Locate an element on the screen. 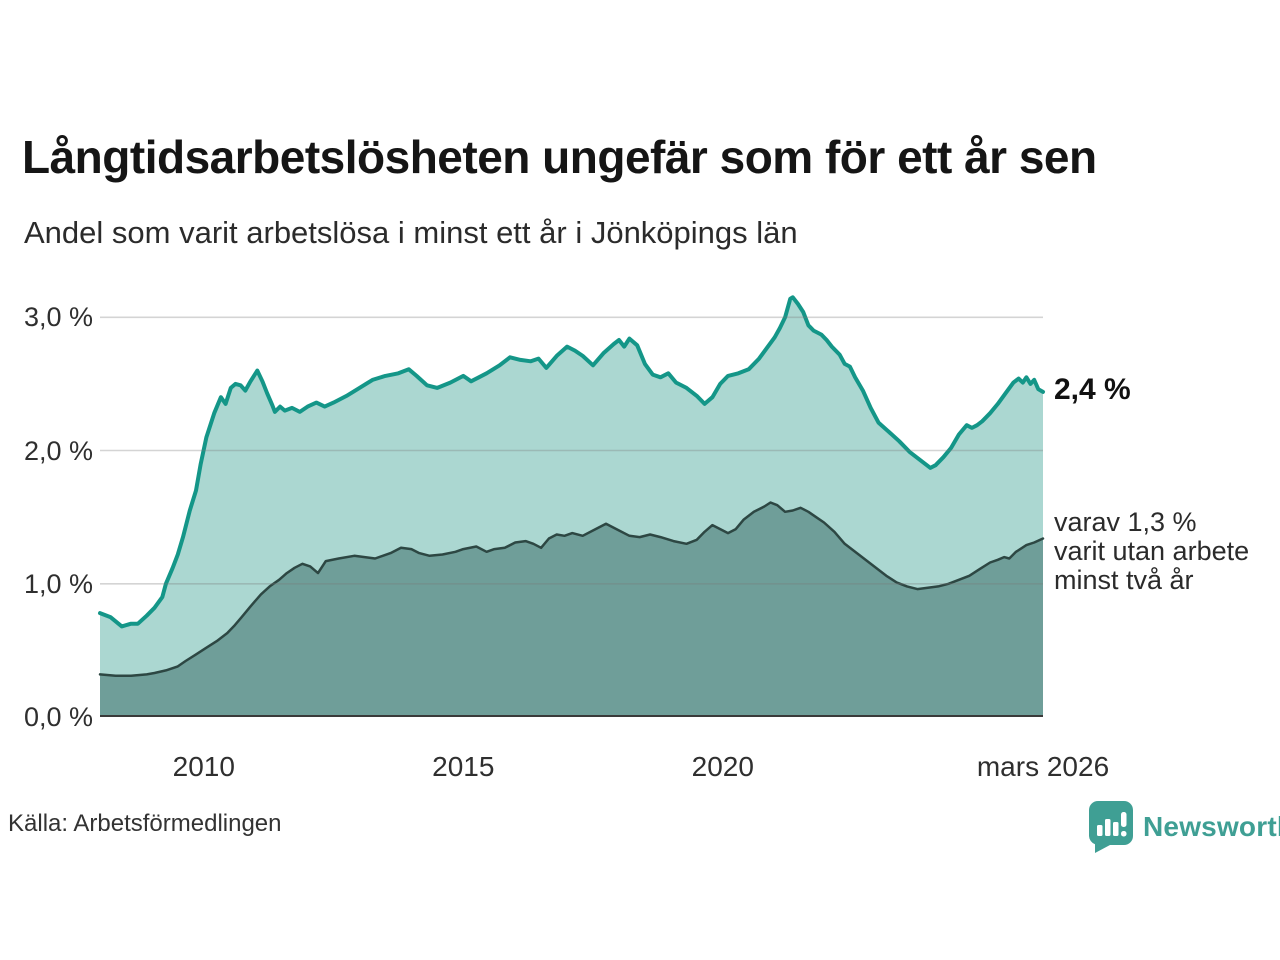 This screenshot has height=960, width=1280. y-tick-label: 3,0 % is located at coordinates (58, 317).